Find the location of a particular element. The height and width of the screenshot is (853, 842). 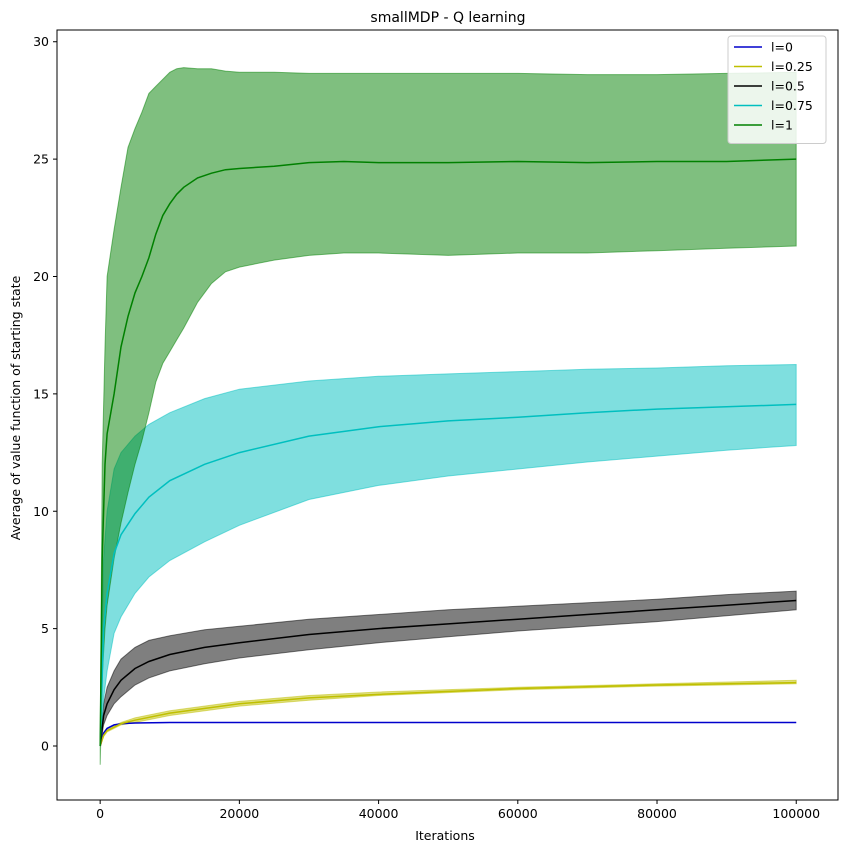

y-tick-label-3: 15 is located at coordinates (41, 393).